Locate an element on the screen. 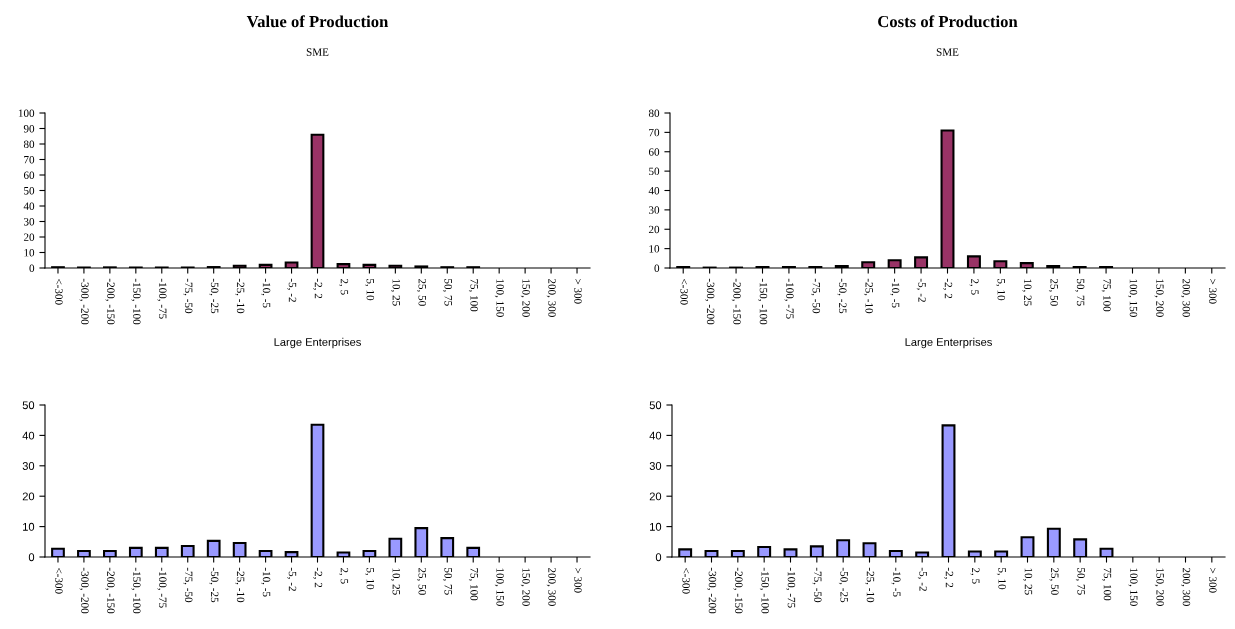  chart-title: Costs of Production is located at coordinates (948, 21).